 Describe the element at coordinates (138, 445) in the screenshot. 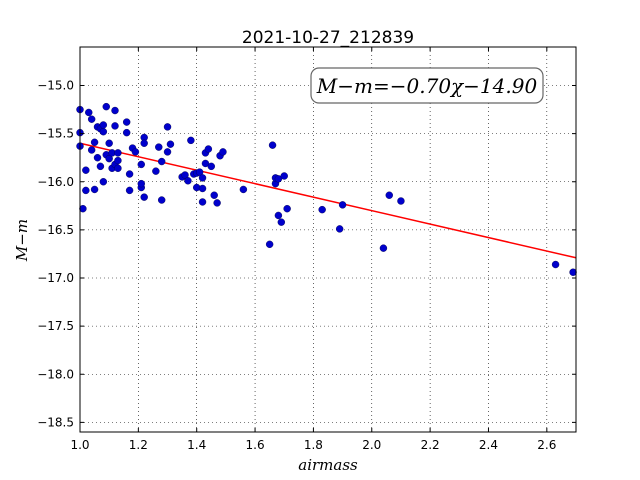

I see `x-tick-label: 1.2` at that location.